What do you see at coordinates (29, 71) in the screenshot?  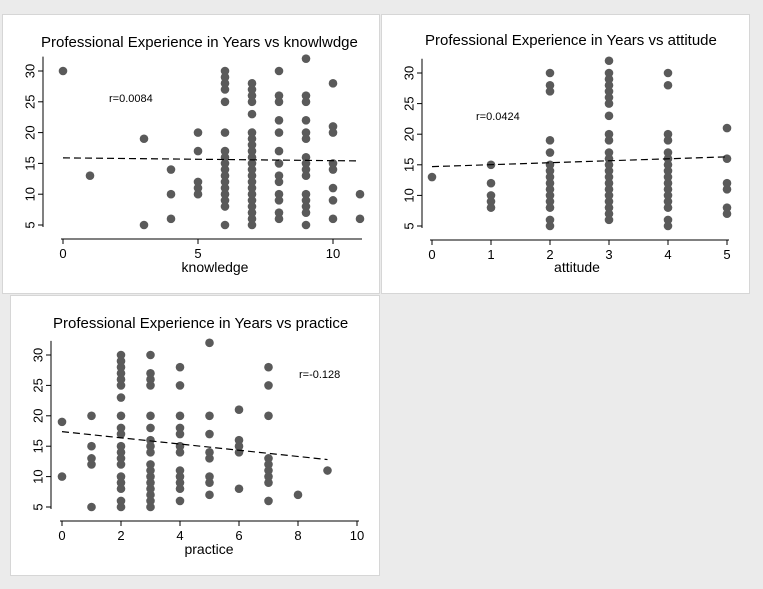 I see `y-tick-label: 30` at bounding box center [29, 71].